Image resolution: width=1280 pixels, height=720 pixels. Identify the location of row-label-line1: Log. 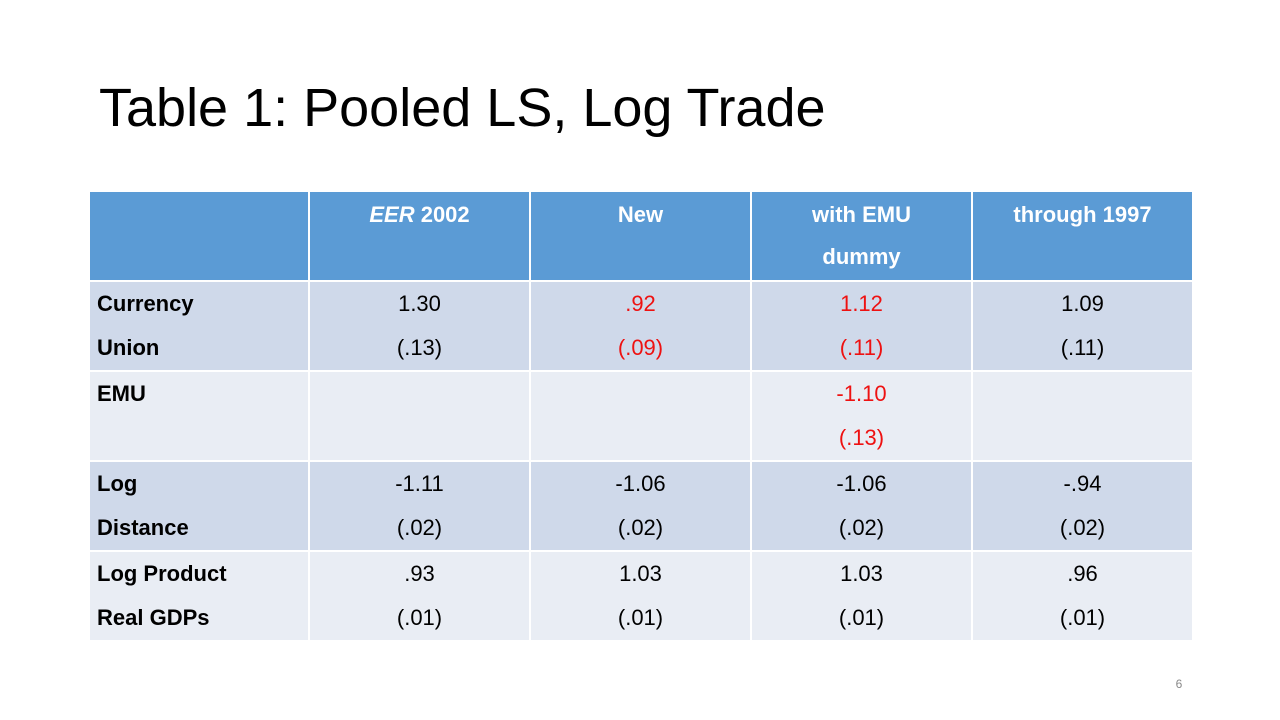
(117, 483).